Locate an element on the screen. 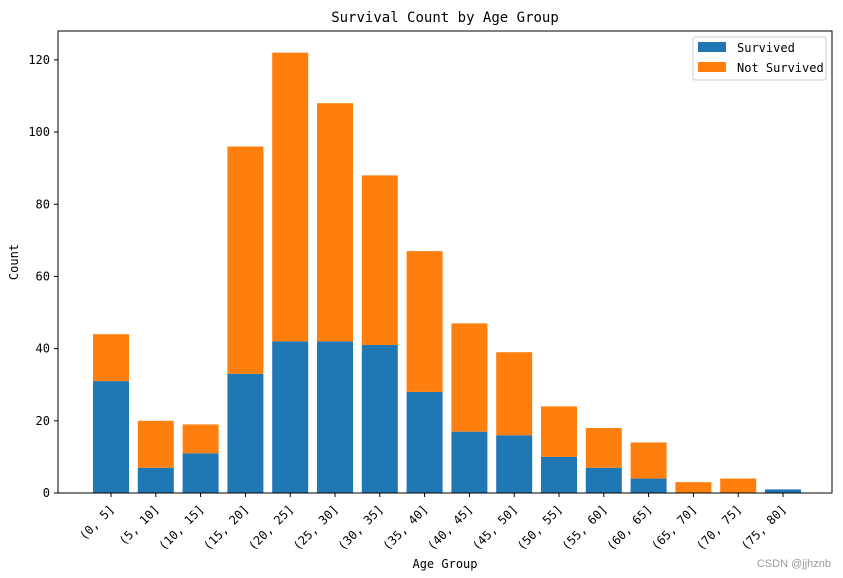 Image resolution: width=843 pixels, height=578 pixels. legend: Survived Not Survived is located at coordinates (759, 58).